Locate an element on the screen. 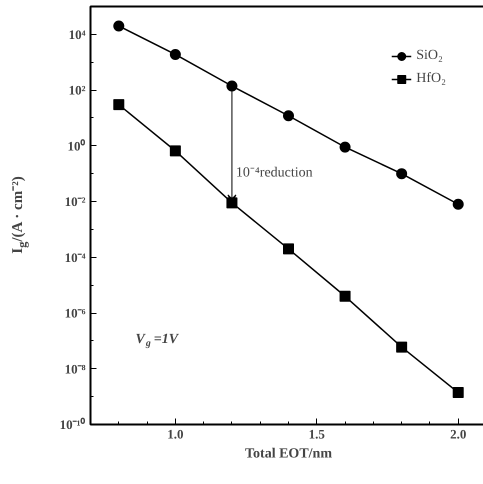  x-tick-label: 2.0 is located at coordinates (458, 434).